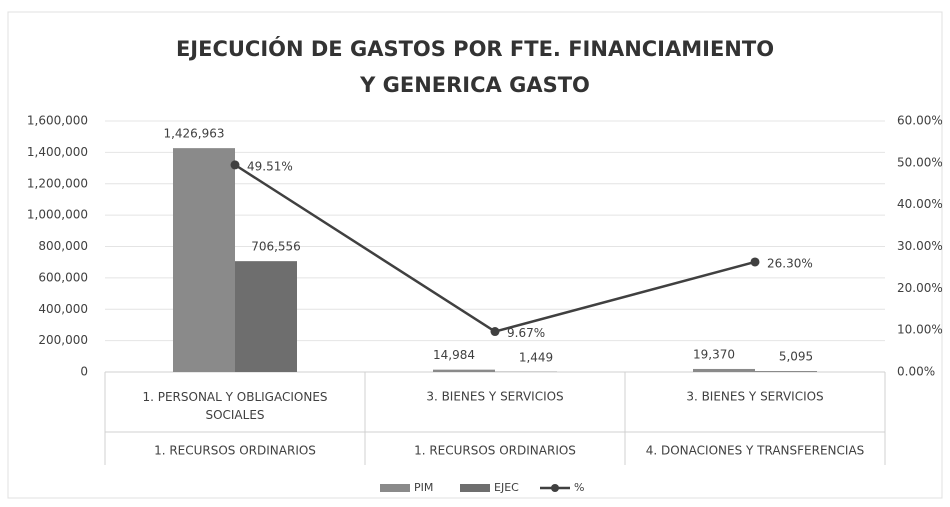 The height and width of the screenshot is (507, 950). What do you see at coordinates (579, 487) in the screenshot?
I see `legend-label: %` at bounding box center [579, 487].